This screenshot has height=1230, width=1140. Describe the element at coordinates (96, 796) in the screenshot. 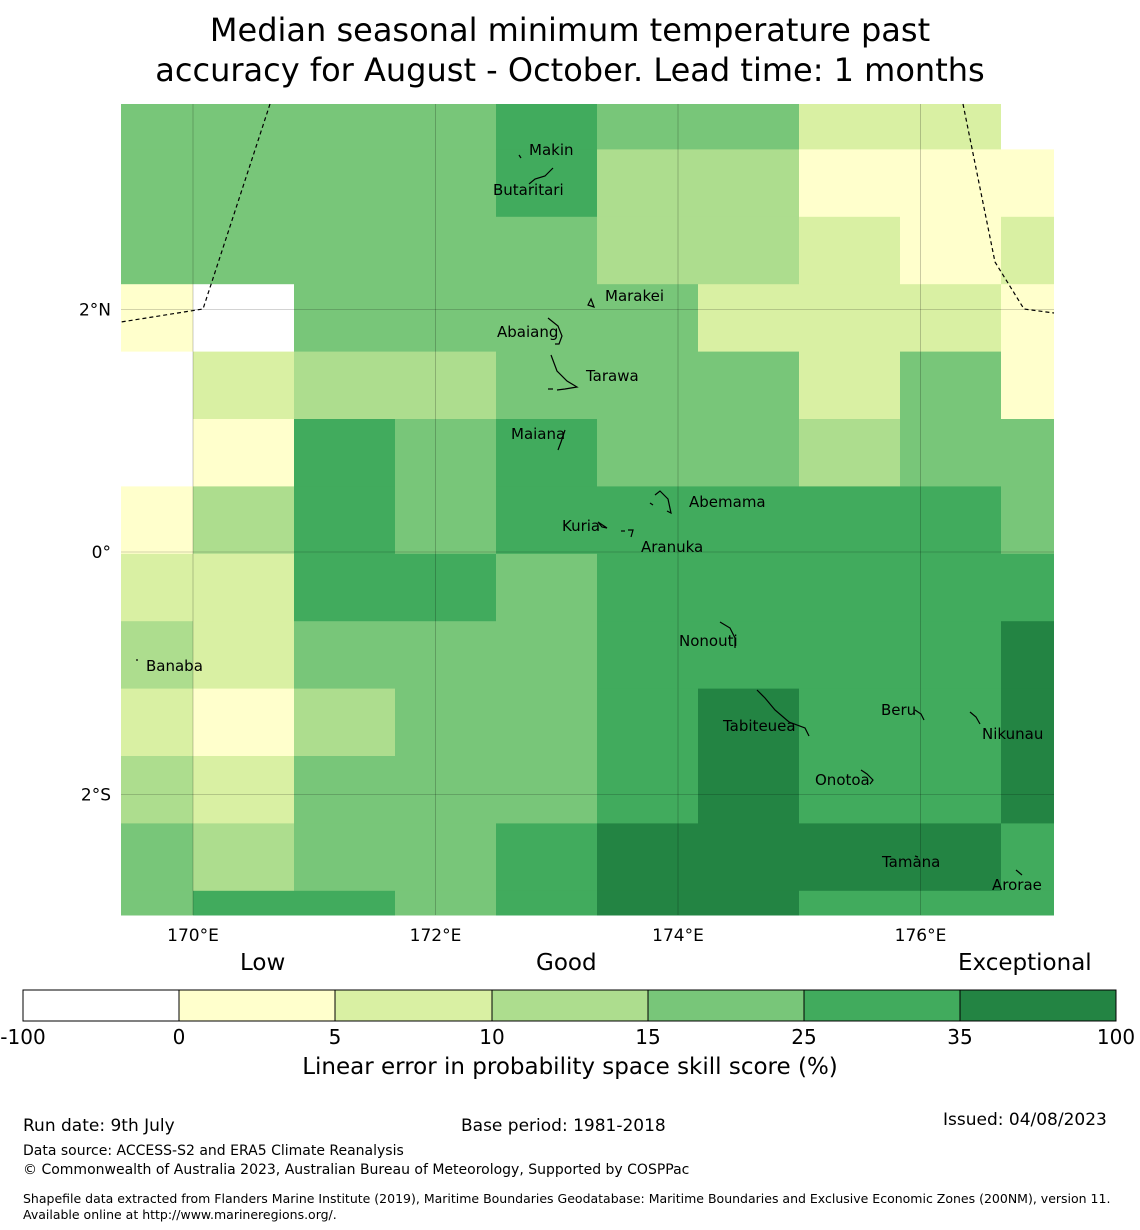

I see `y-tick-label: 2°S` at that location.